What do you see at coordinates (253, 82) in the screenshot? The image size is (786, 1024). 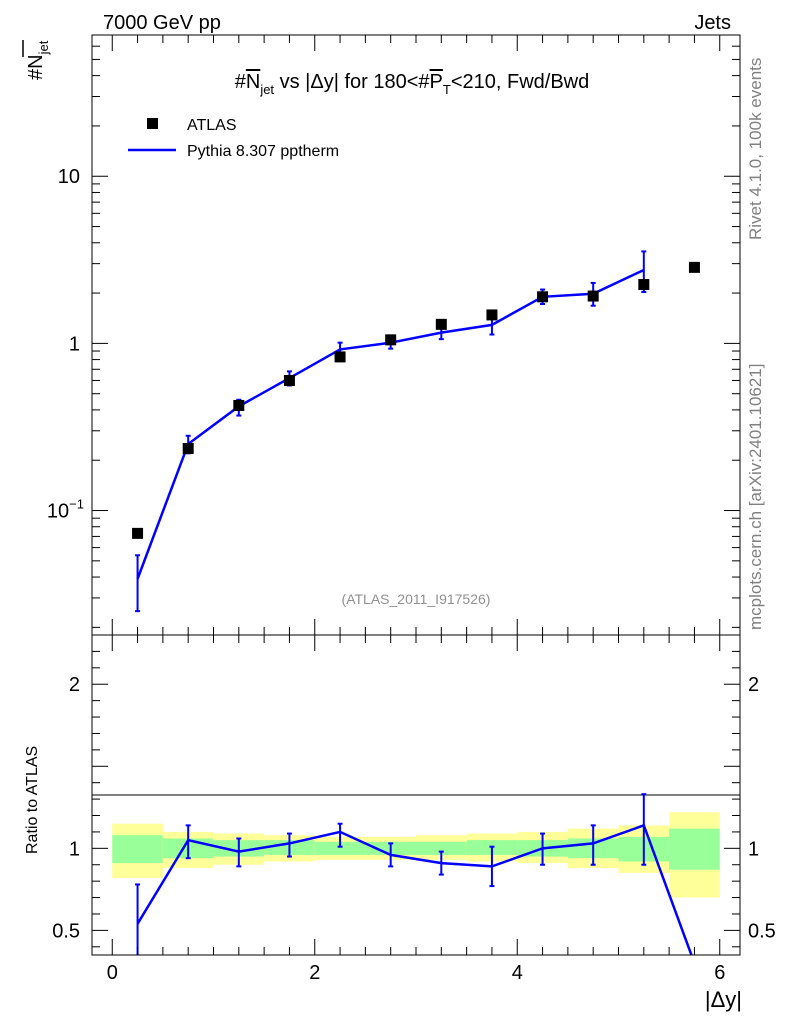 I see `title-n-overline: N` at bounding box center [253, 82].